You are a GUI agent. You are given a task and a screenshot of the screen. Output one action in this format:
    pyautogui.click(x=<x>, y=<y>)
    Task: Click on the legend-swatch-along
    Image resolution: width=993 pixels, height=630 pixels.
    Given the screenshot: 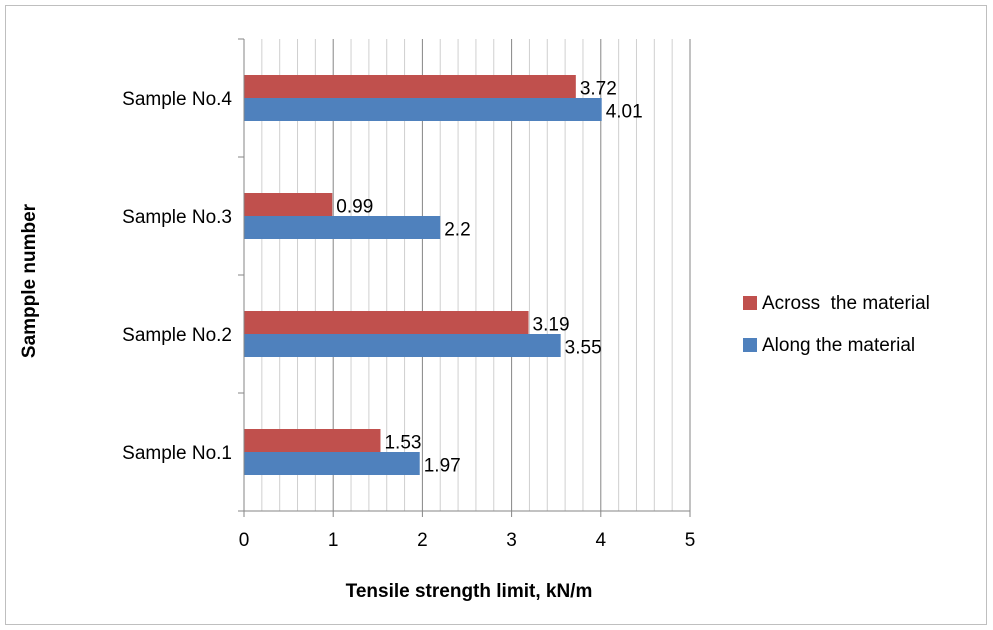 What is the action you would take?
    pyautogui.click(x=750, y=345)
    